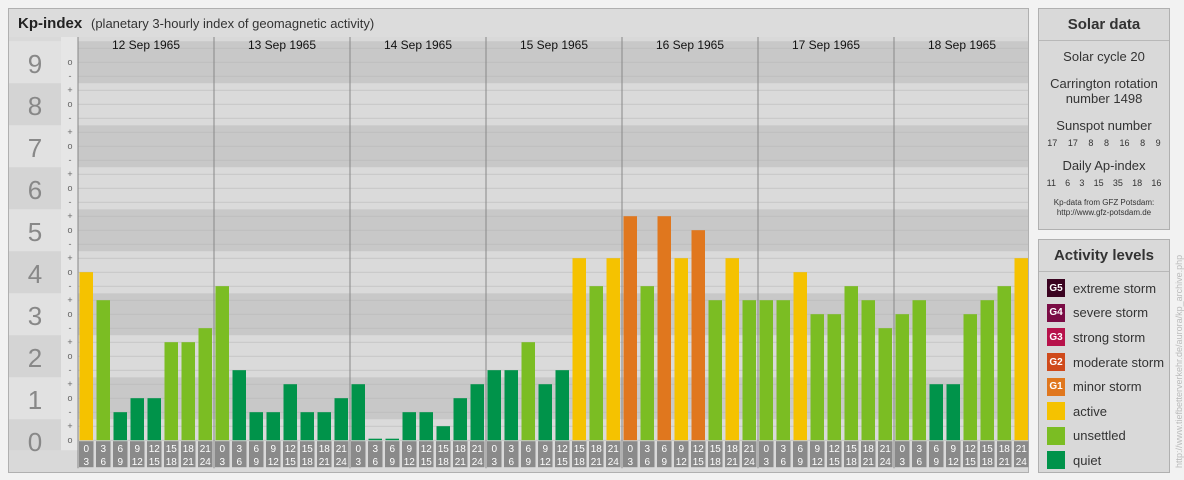  I want to click on date-label: 14 Sep 1965, so click(418, 45).